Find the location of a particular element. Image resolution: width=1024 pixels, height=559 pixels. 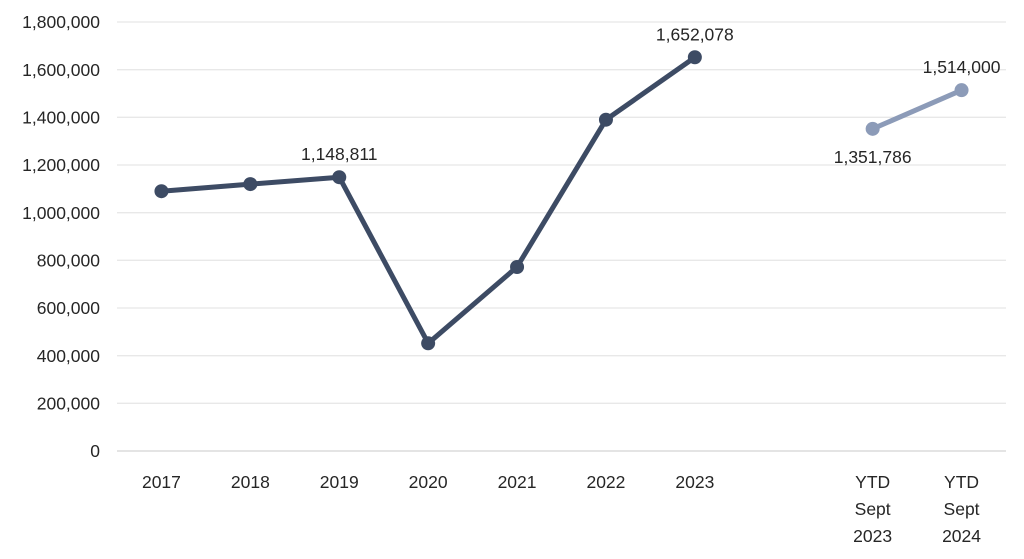

y-tick-label: 1,400,000 is located at coordinates (61, 118).